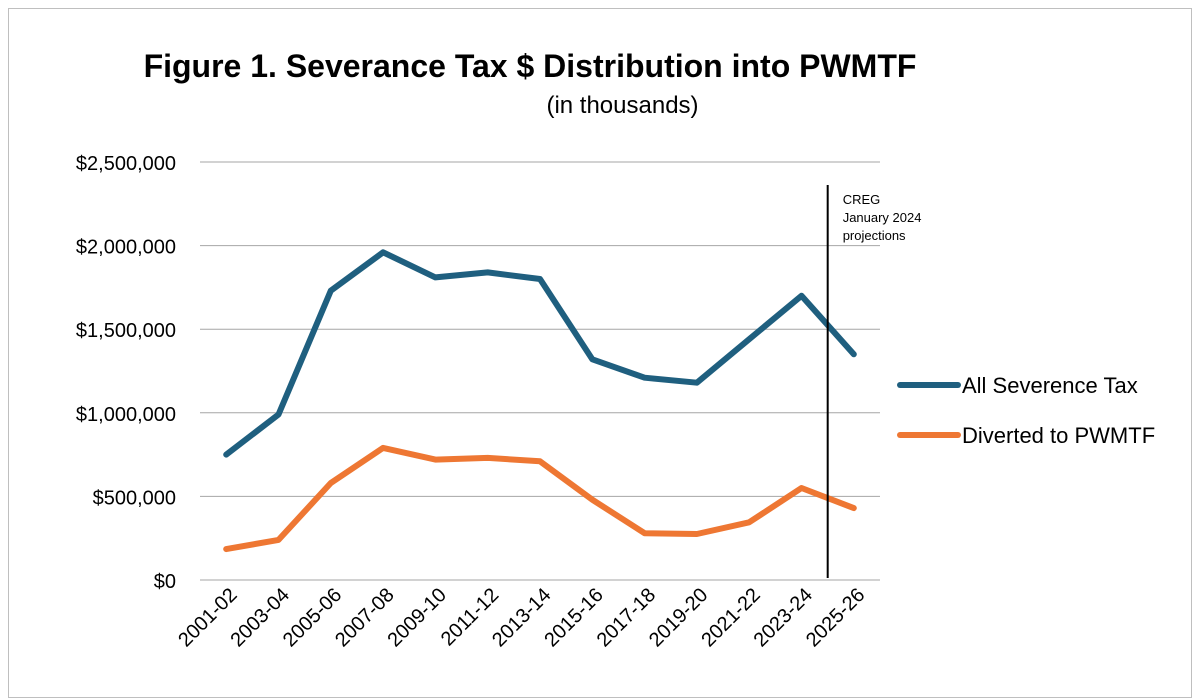 Image resolution: width=1200 pixels, height=700 pixels. I want to click on y-tick-label: $2,500,000, so click(126, 164).